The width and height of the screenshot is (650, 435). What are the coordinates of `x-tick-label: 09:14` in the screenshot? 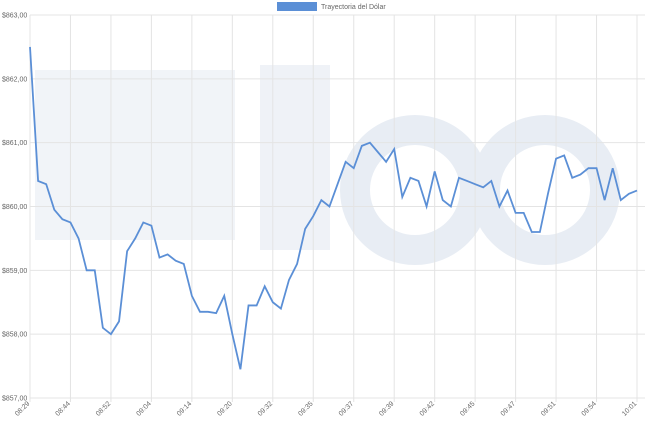 It's located at (184, 408).